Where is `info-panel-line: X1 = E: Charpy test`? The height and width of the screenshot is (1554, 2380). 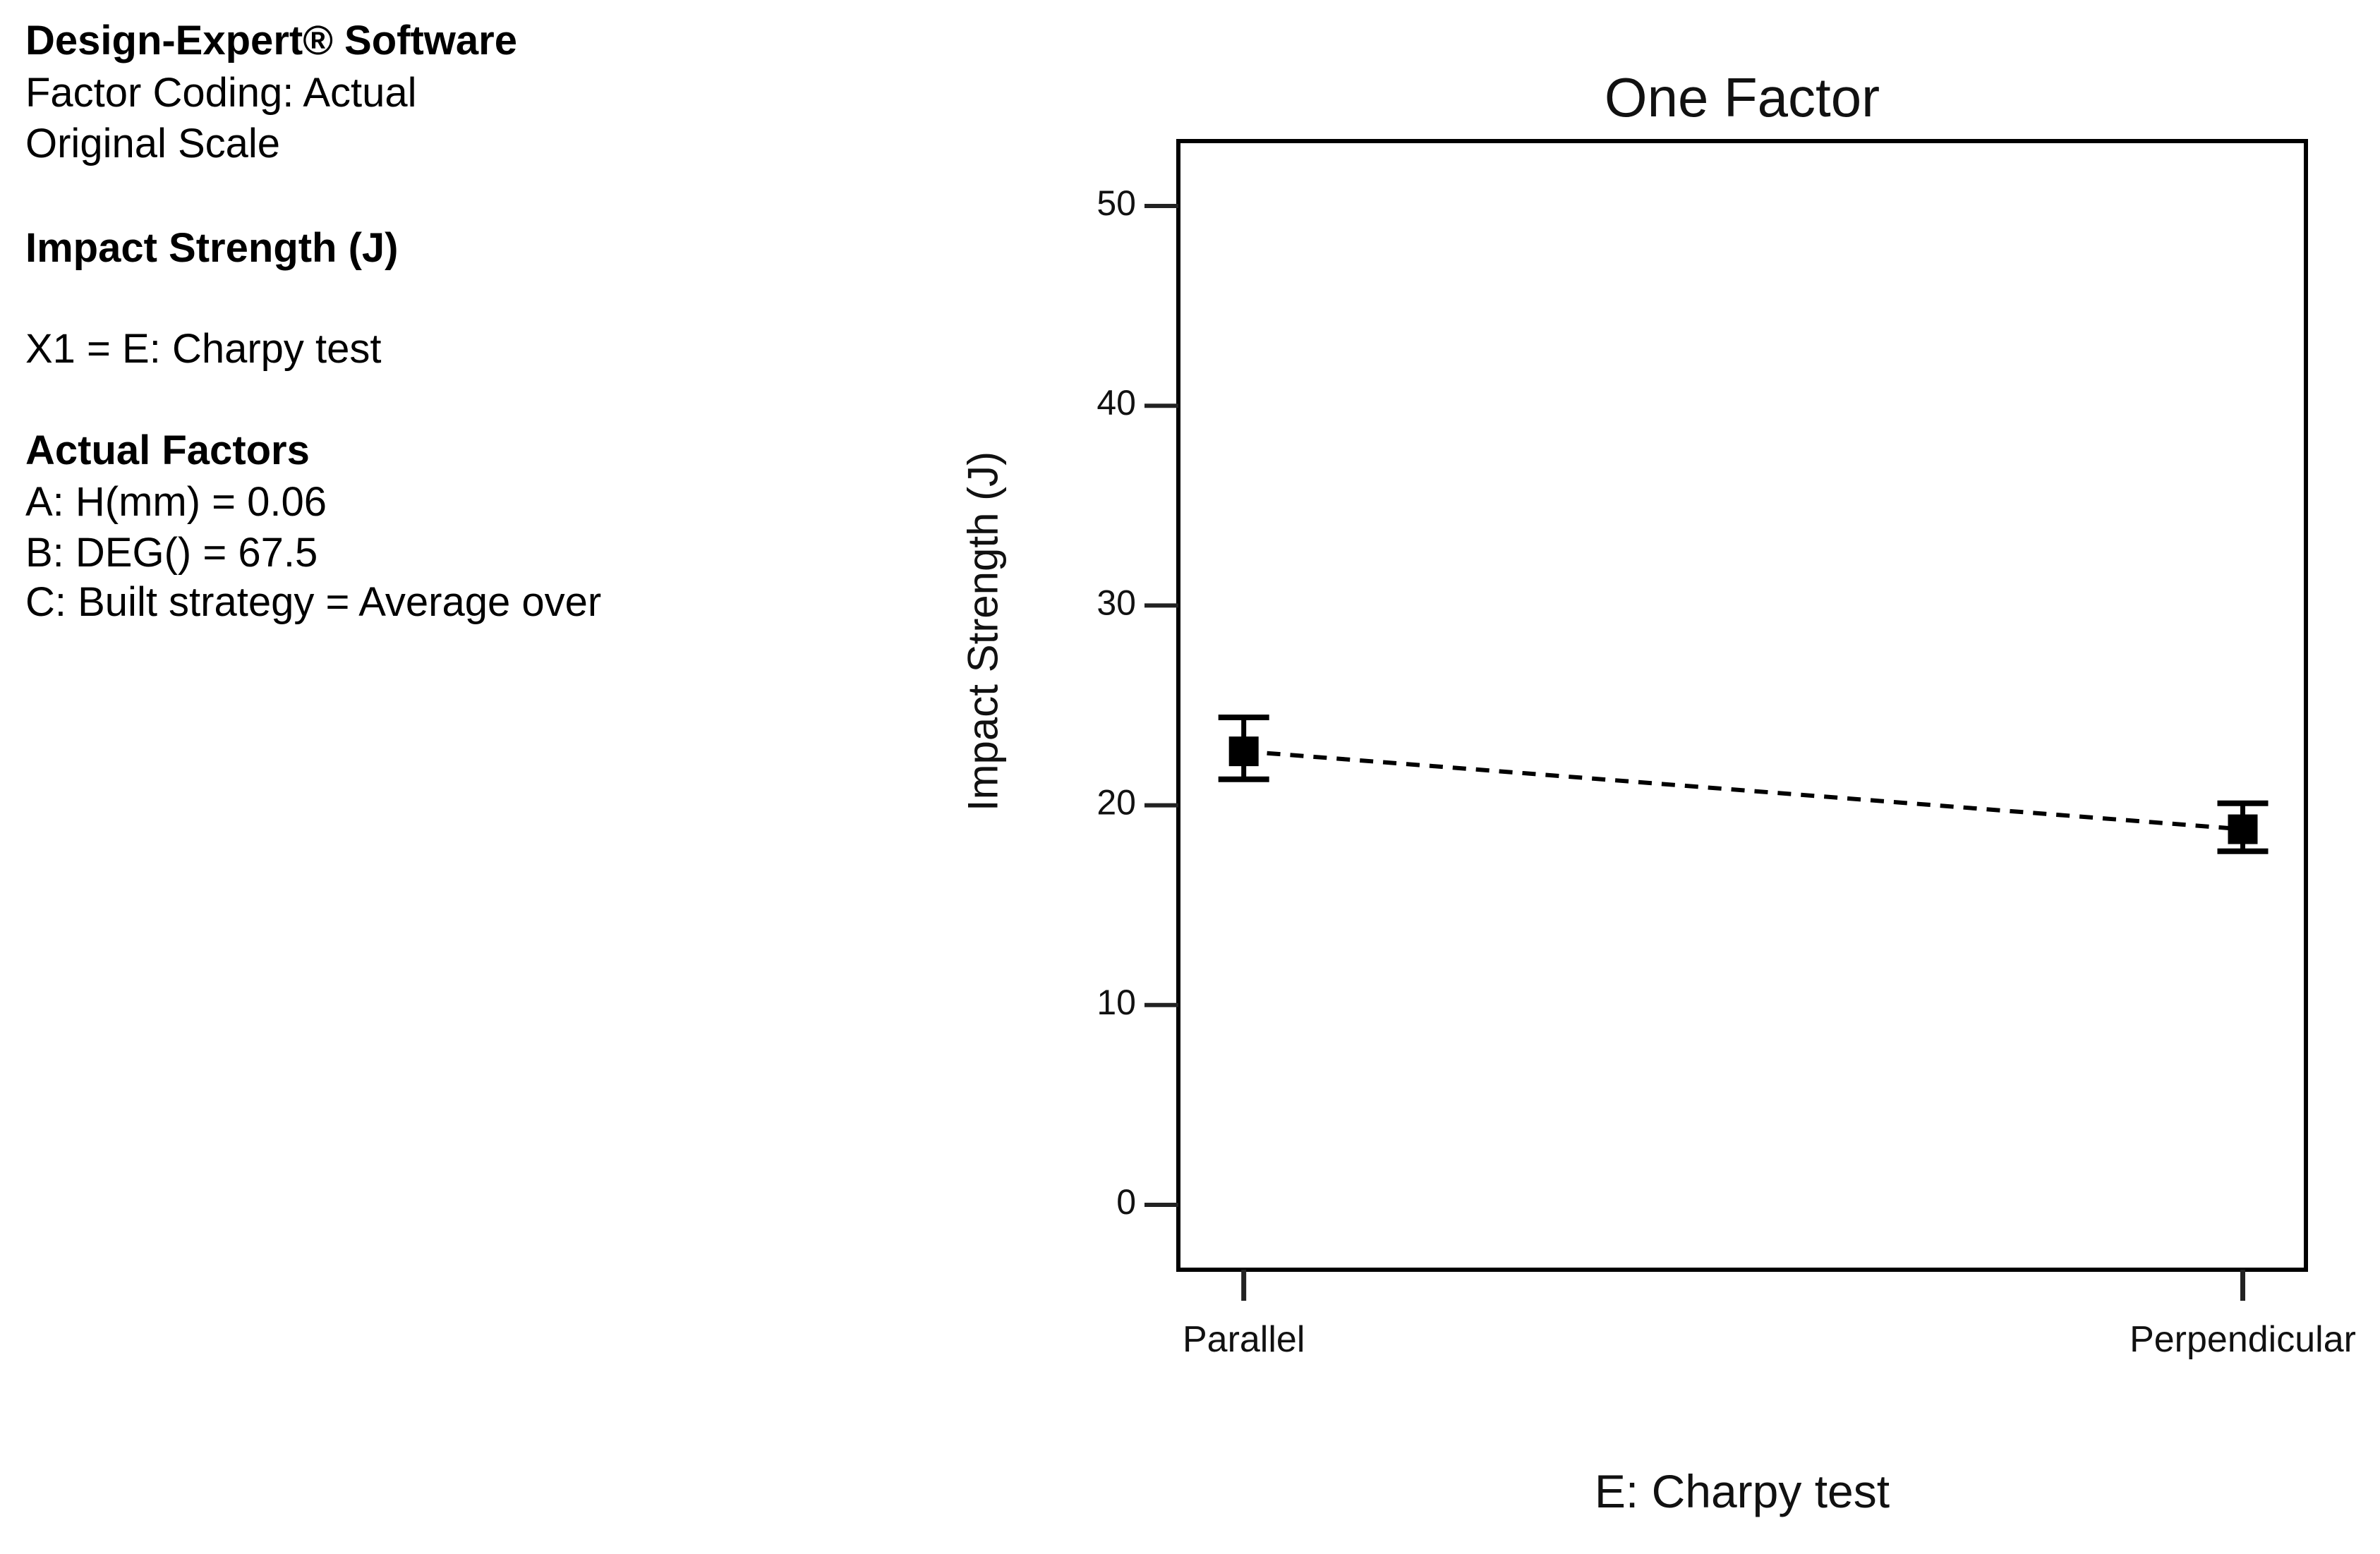
info-panel-line: X1 = E: Charpy test is located at coordinates (203, 349).